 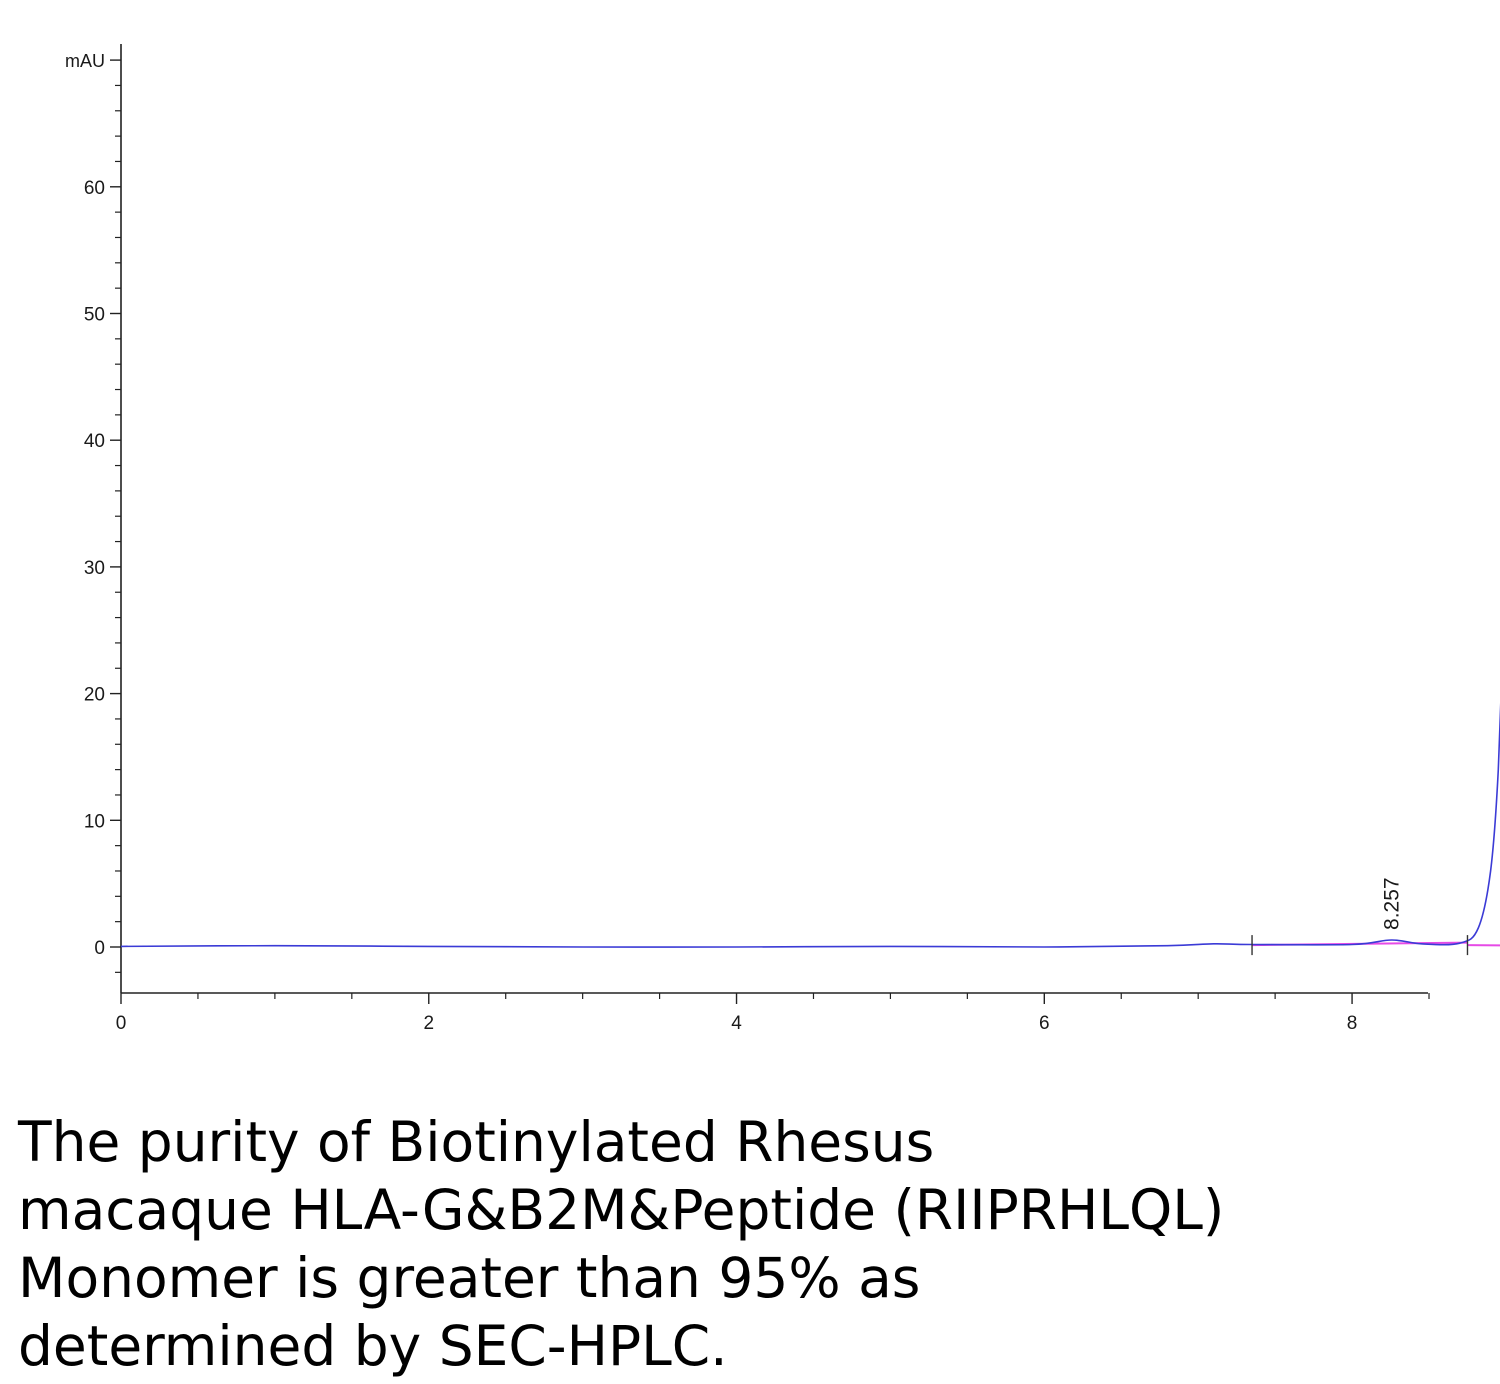 I want to click on caption-line-3: Monomer is greater than 95% as, so click(x=469, y=1278).